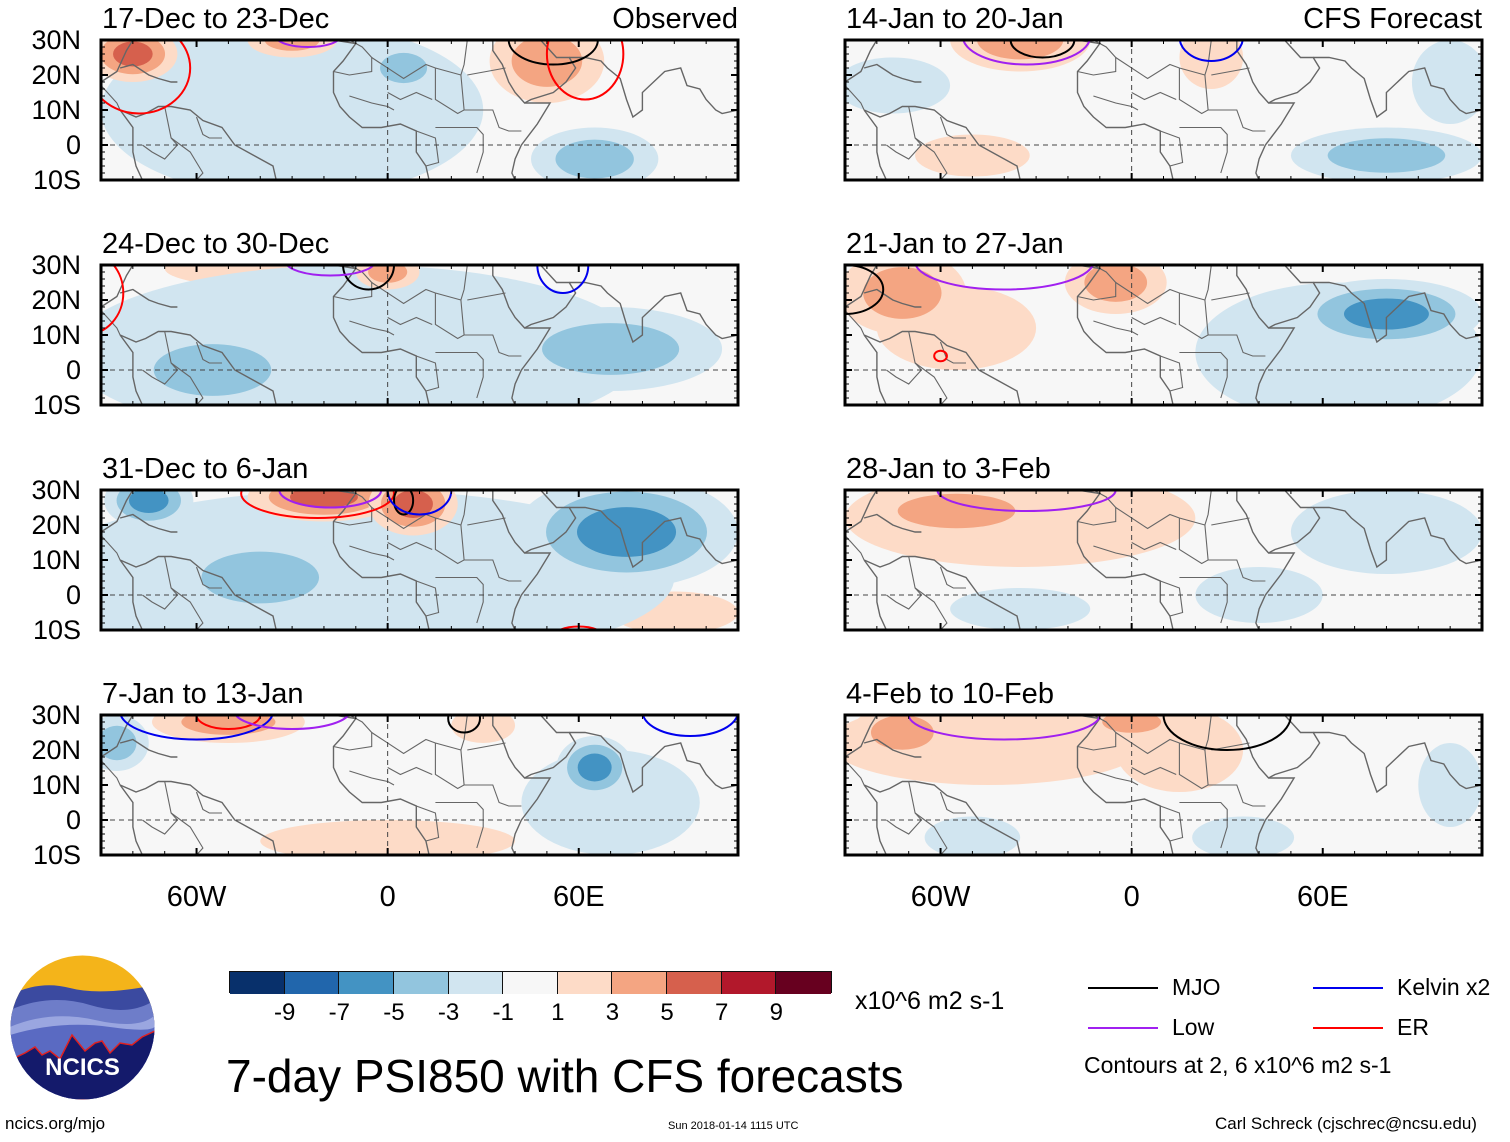 This screenshot has height=1142, width=1510. What do you see at coordinates (216, 19) in the screenshot?
I see `panel-period-title: 17-Dec to 23-Dec` at bounding box center [216, 19].